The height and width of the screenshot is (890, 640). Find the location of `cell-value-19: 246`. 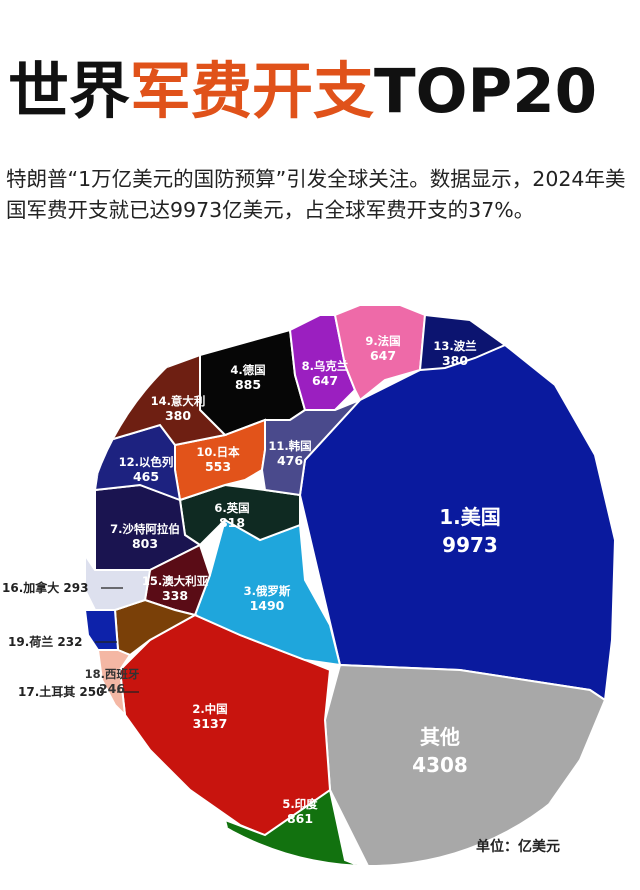

cell-value-19: 246 is located at coordinates (112, 688).